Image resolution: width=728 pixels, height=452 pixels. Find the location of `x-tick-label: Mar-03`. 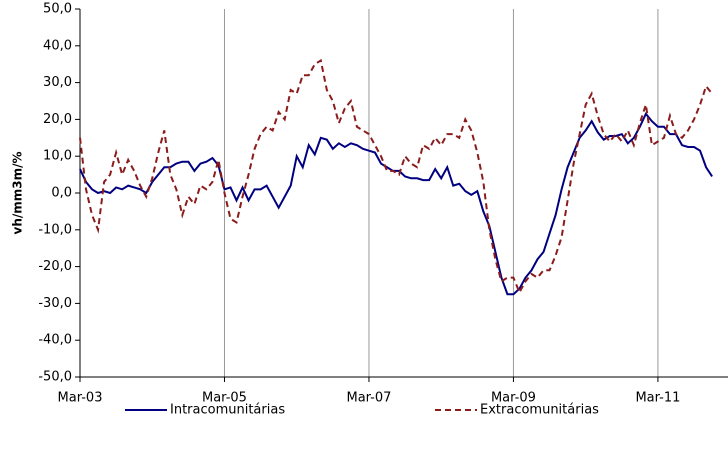

x-tick-label: Mar-03 is located at coordinates (80, 398).